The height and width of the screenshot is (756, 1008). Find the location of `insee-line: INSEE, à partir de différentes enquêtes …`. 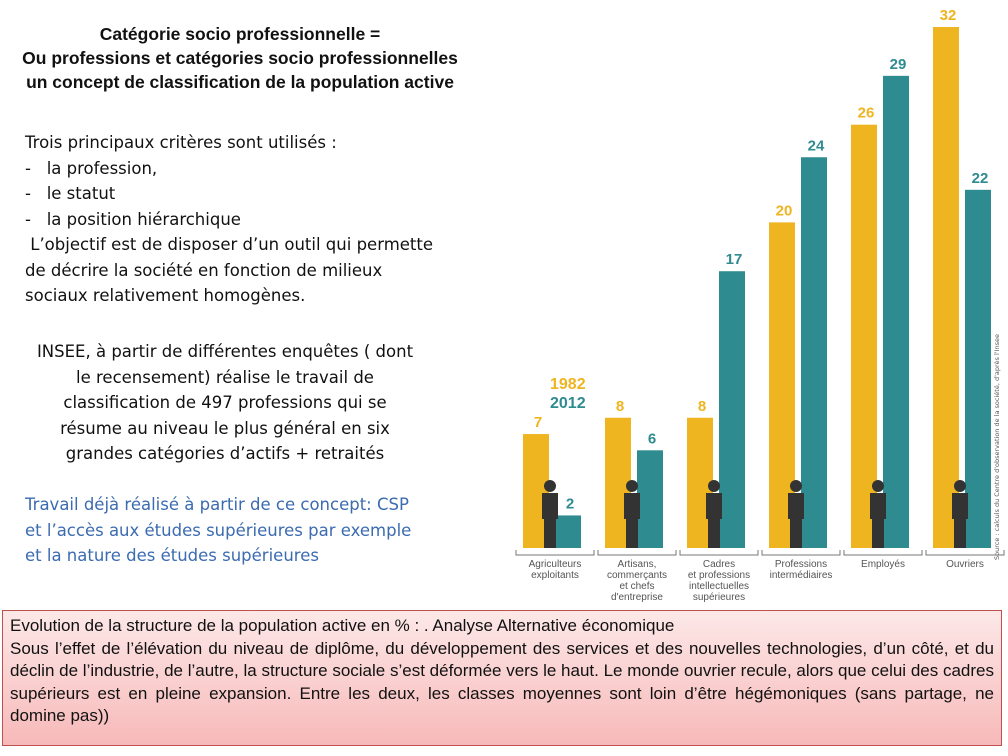

insee-line: INSEE, à partir de différentes enquêtes … is located at coordinates (225, 351).